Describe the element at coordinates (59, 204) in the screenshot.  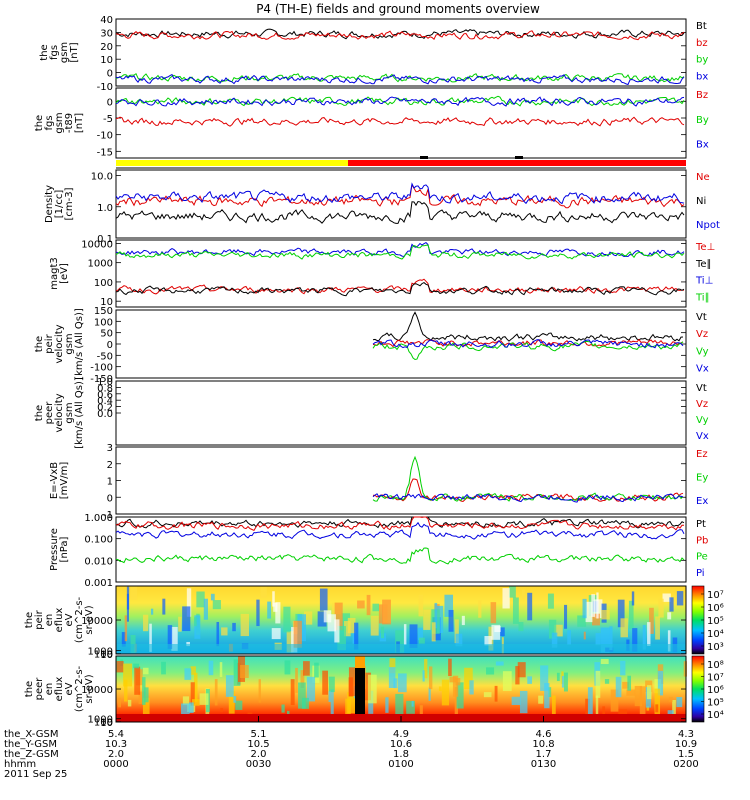
I see `y-axis-label: [1/cc]` at that location.